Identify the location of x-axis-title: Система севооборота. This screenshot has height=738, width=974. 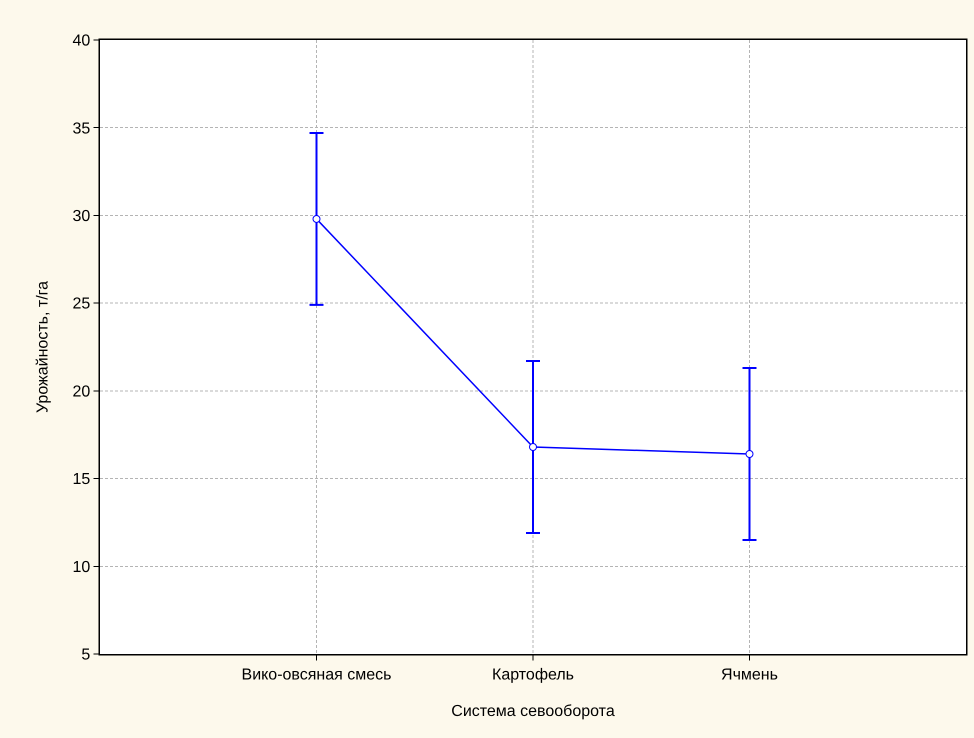
(533, 711).